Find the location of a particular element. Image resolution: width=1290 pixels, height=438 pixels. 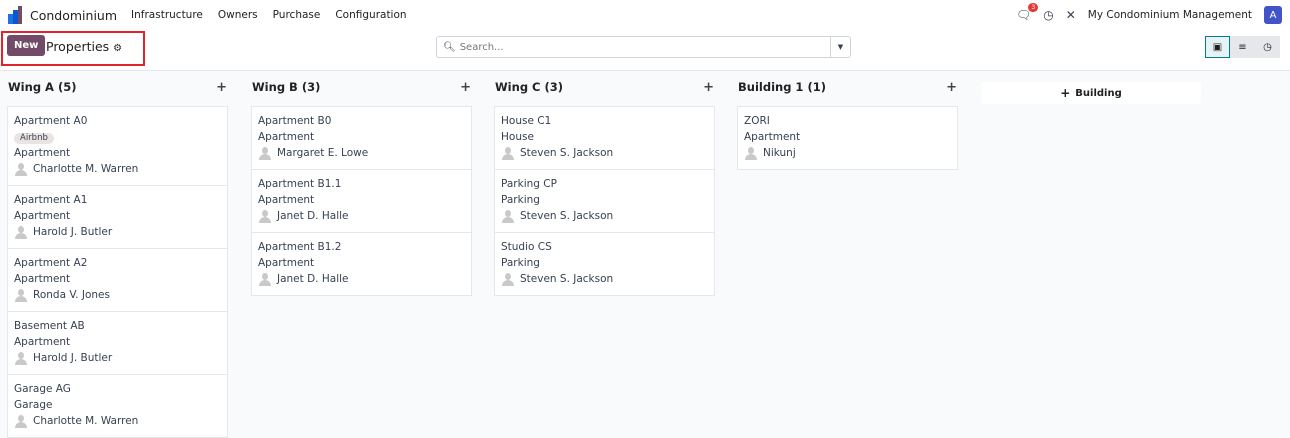

card-type: Parking is located at coordinates (520, 263).